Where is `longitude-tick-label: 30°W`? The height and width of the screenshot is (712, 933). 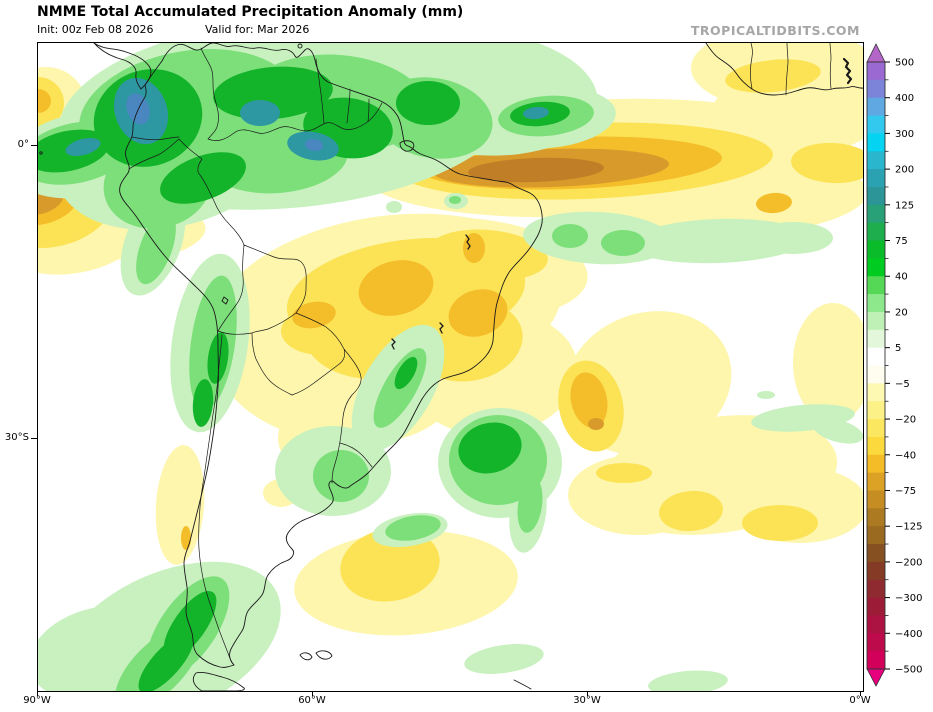 longitude-tick-label: 30°W is located at coordinates (587, 700).